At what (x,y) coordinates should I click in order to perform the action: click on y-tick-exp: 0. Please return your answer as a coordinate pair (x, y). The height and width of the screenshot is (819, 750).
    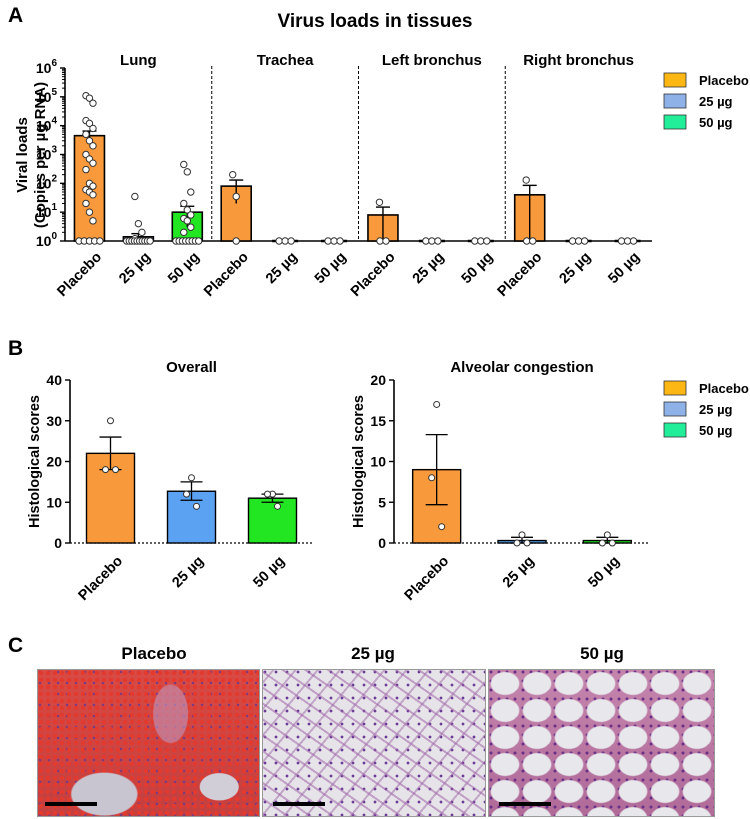
    Looking at the image, I should click on (54, 236).